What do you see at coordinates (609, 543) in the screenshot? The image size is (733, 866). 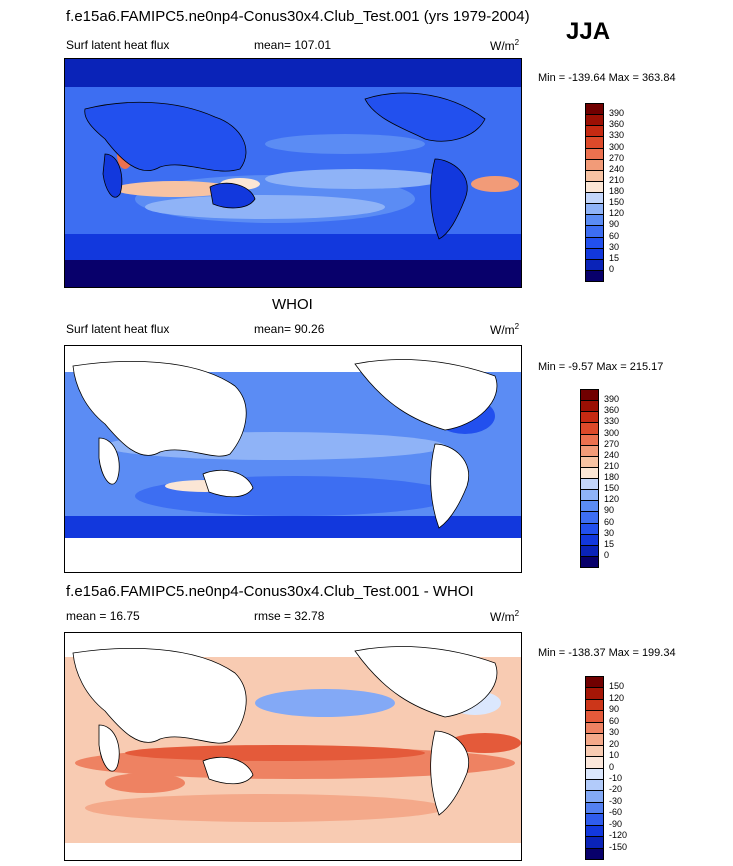 I see `panel2-colorbar-tick-label: 15` at bounding box center [609, 543].